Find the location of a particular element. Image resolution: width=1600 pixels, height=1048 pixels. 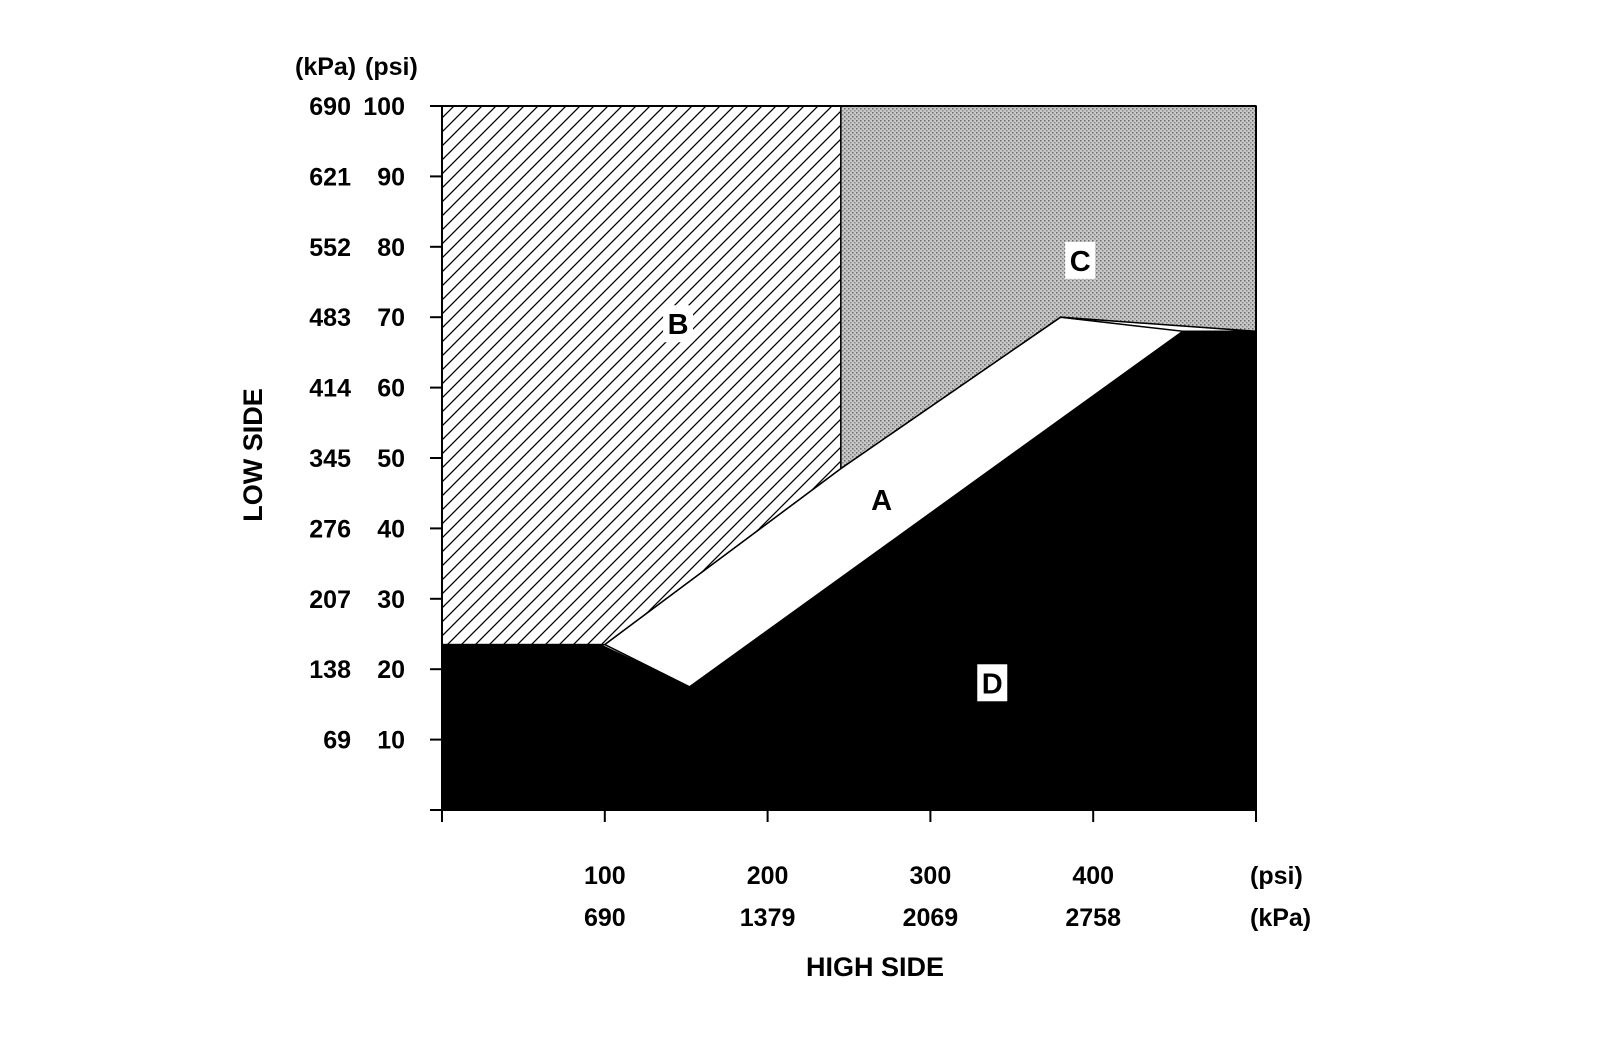

x-tick-label-kpa: 2069 is located at coordinates (931, 918).